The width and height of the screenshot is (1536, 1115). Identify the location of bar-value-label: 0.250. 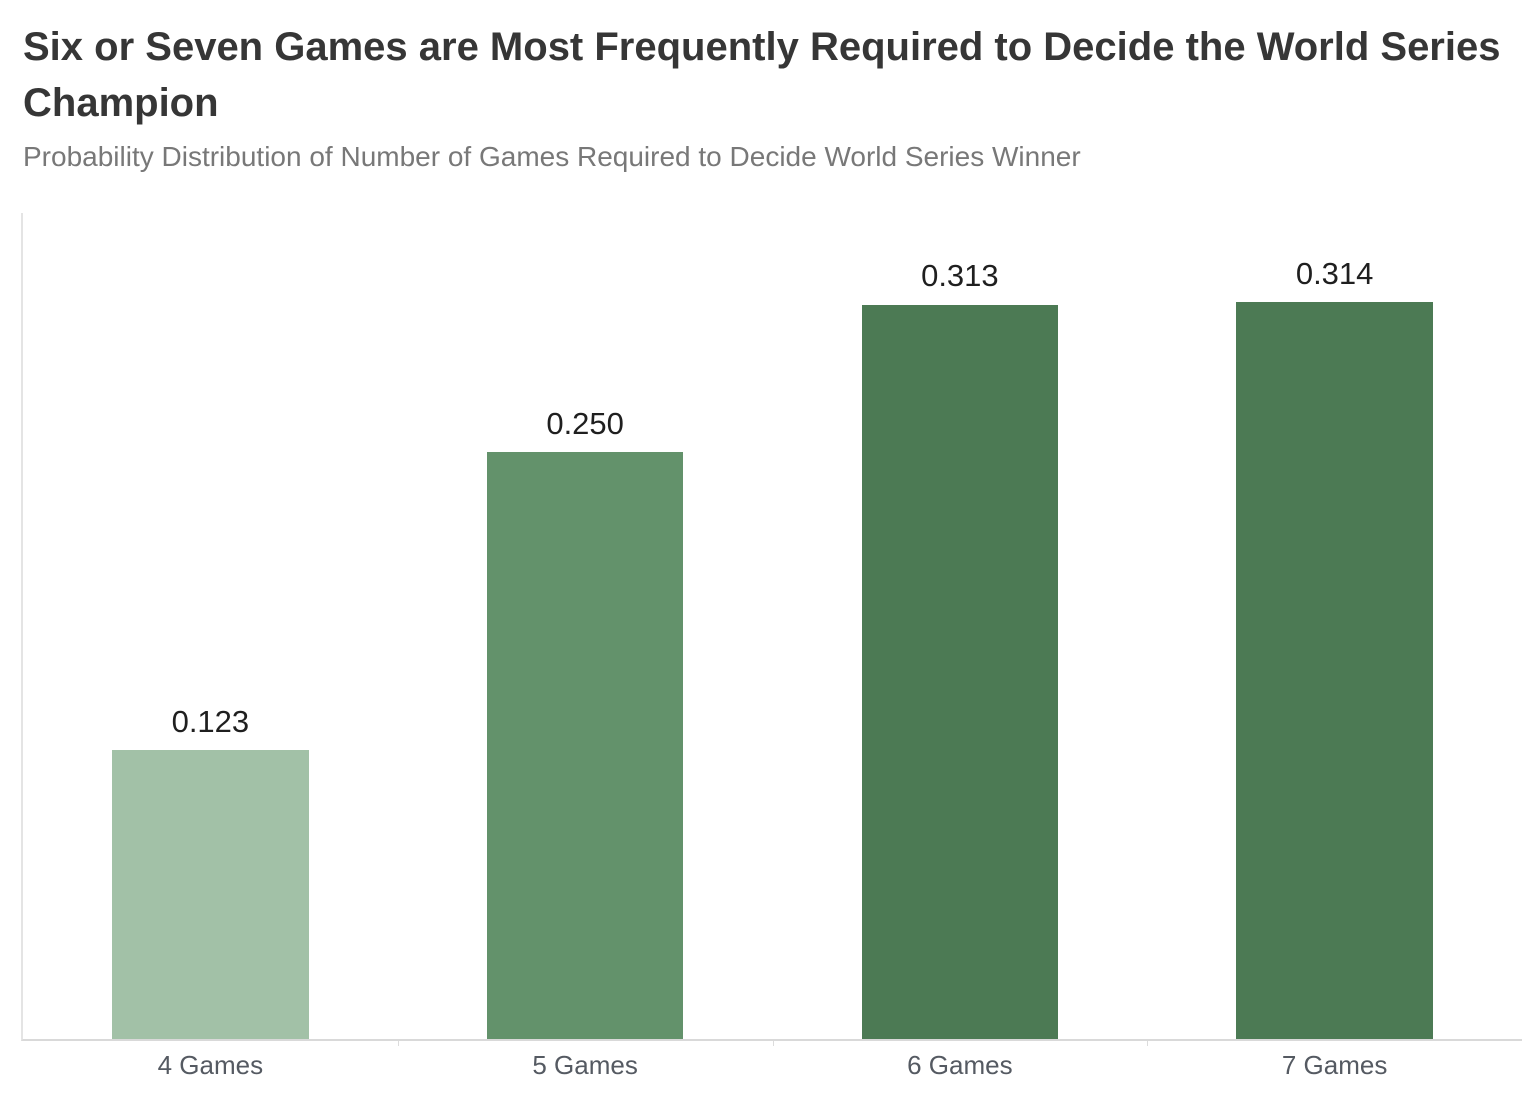
(585, 423).